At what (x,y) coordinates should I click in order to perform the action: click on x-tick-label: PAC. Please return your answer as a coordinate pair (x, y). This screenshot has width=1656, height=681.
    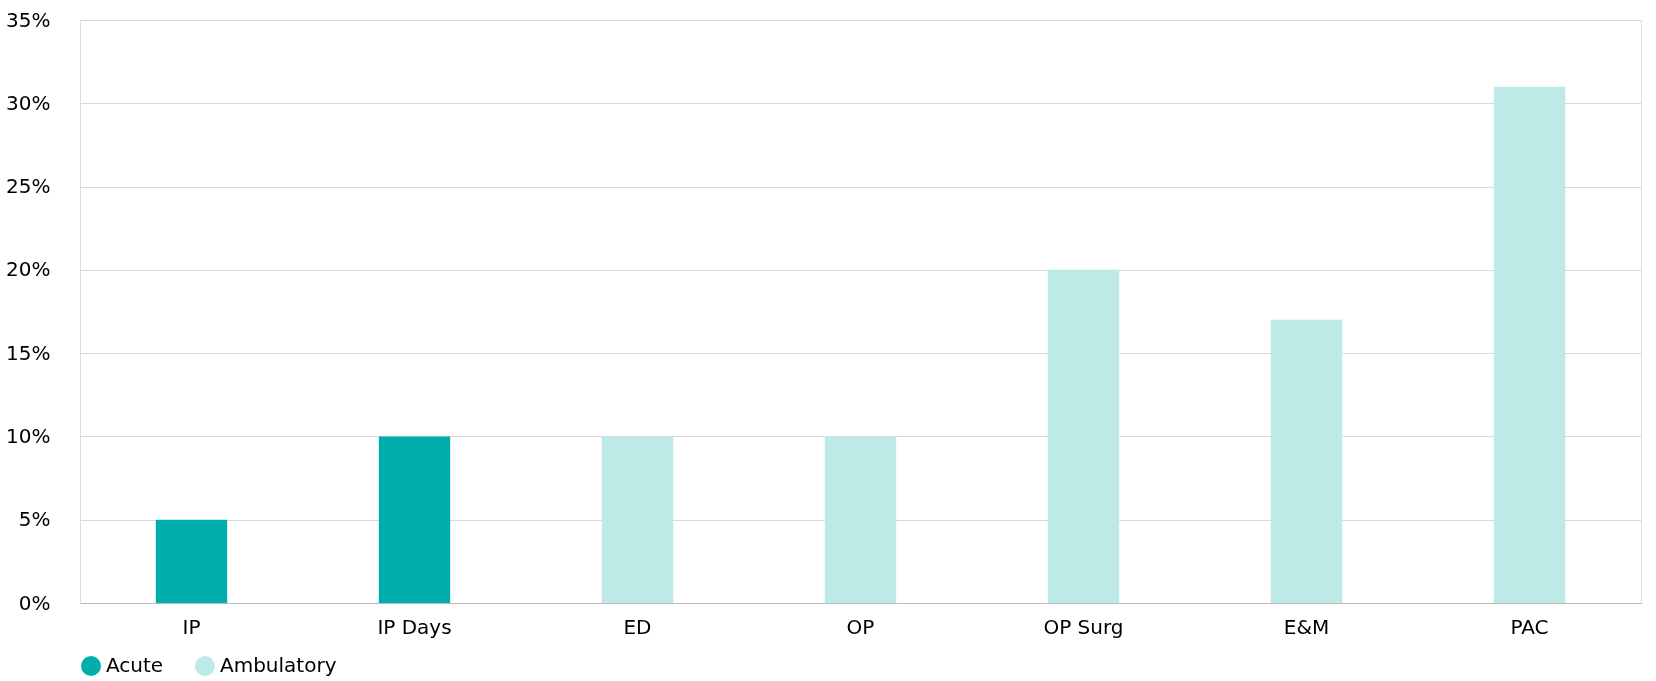
    Looking at the image, I should click on (1529, 626).